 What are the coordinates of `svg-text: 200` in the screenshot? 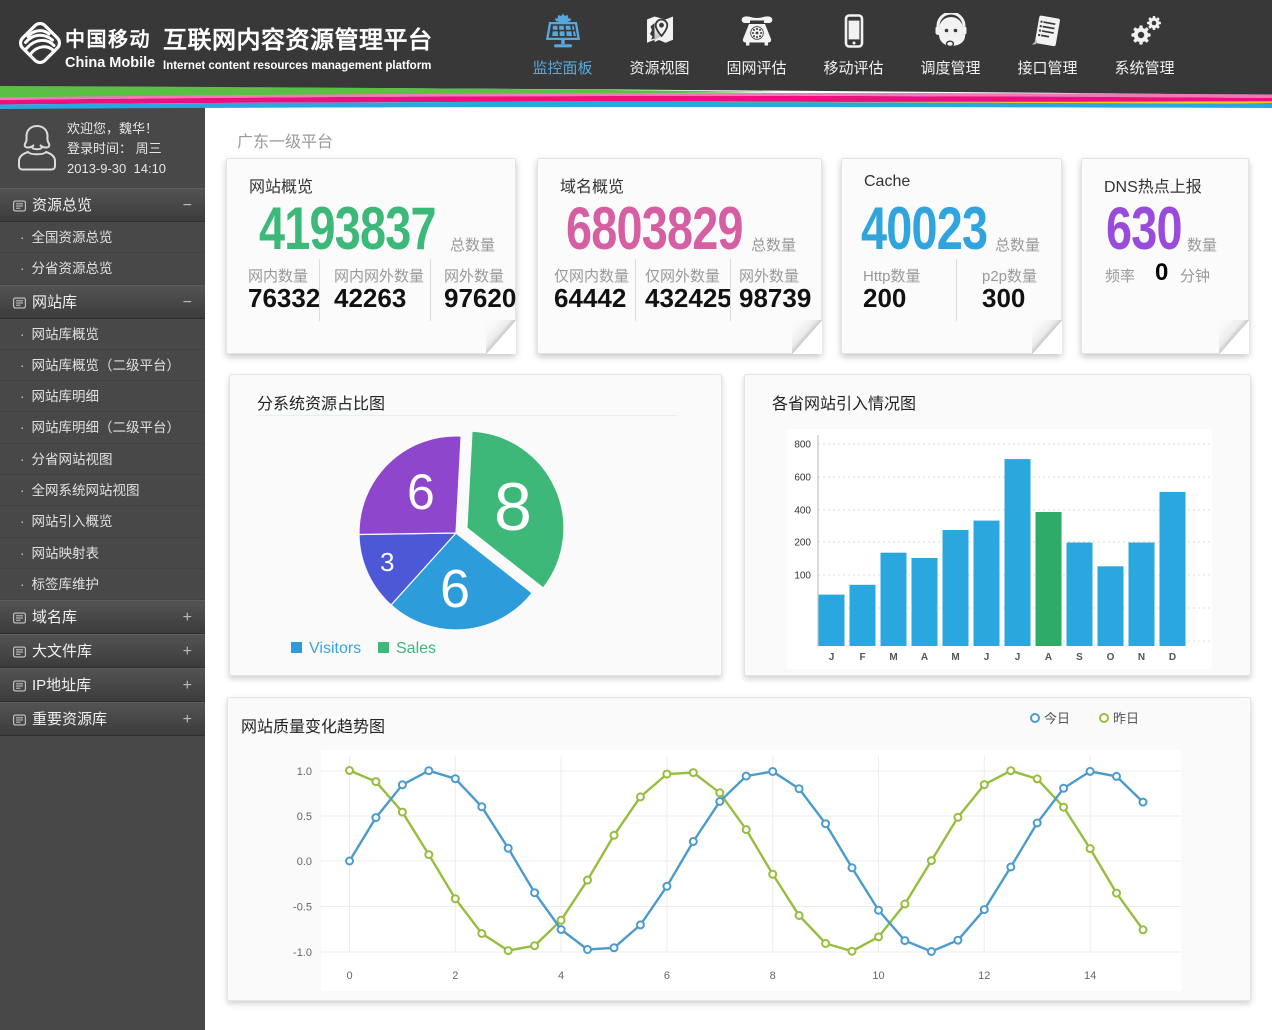 It's located at (802, 543).